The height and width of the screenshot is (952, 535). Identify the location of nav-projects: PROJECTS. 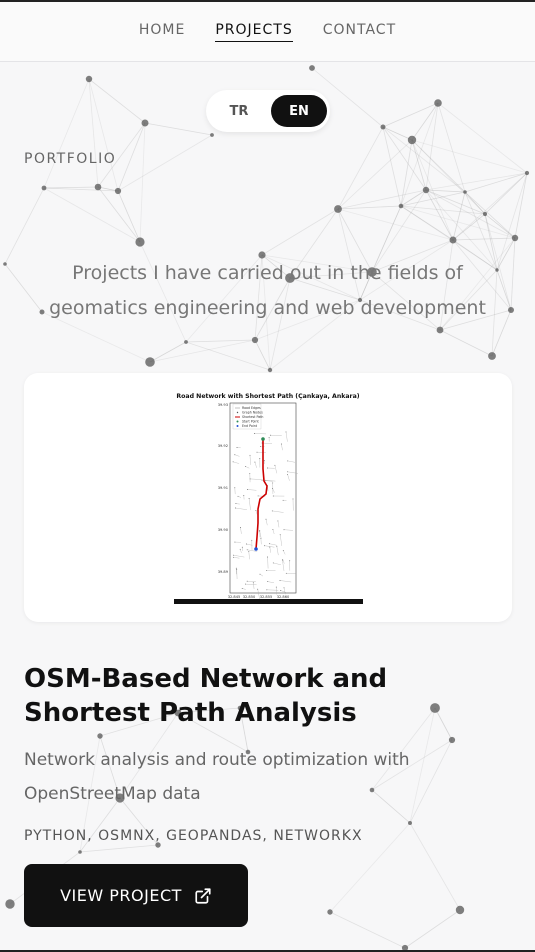
(254, 32).